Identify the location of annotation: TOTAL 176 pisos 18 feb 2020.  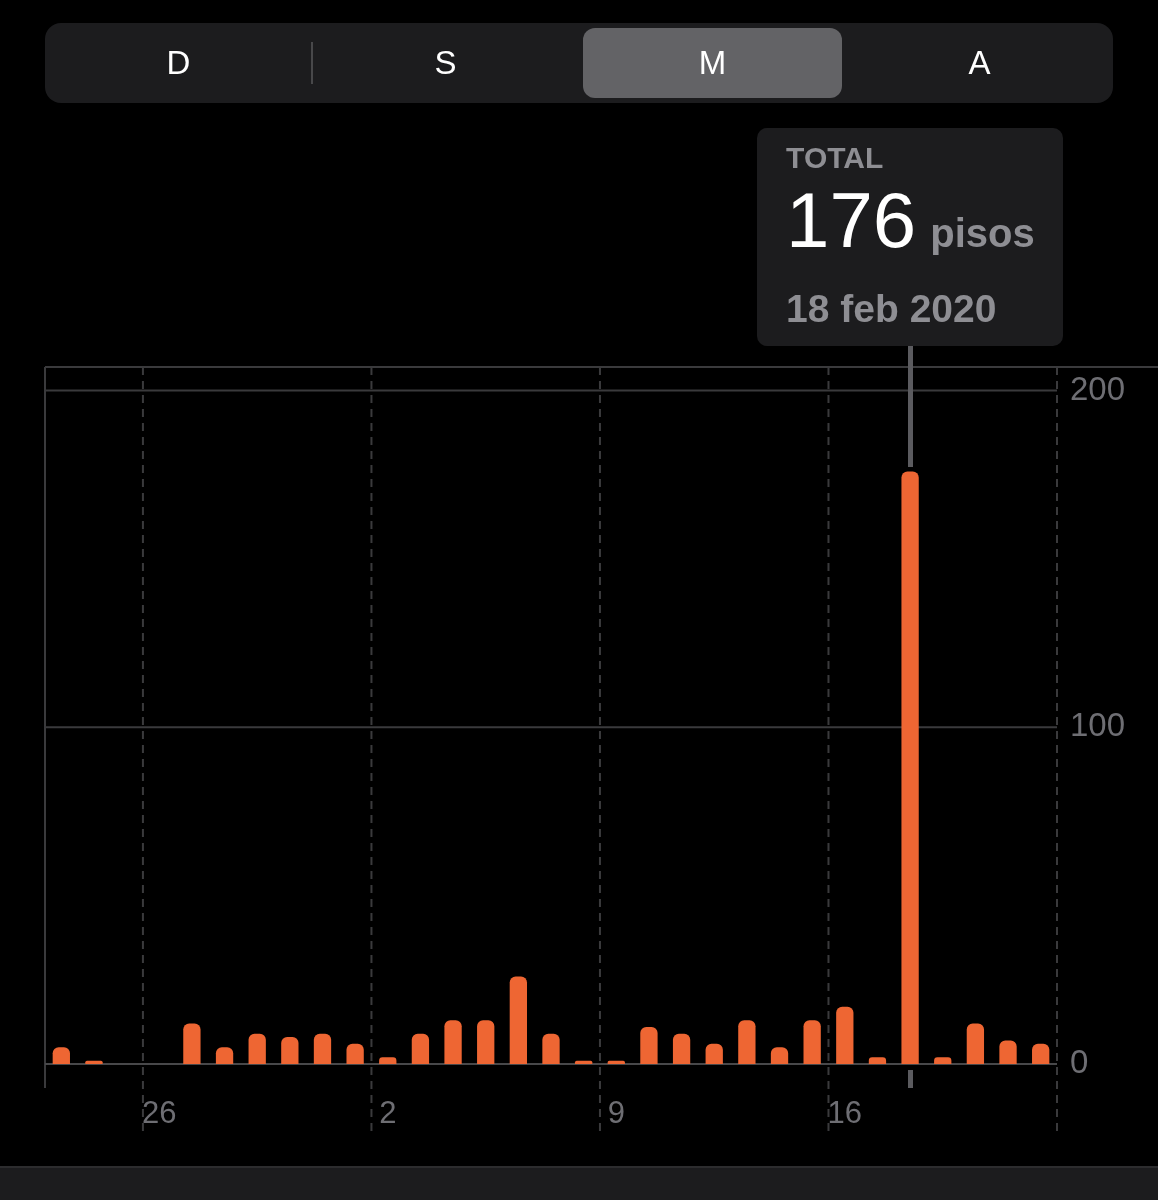
(910, 236).